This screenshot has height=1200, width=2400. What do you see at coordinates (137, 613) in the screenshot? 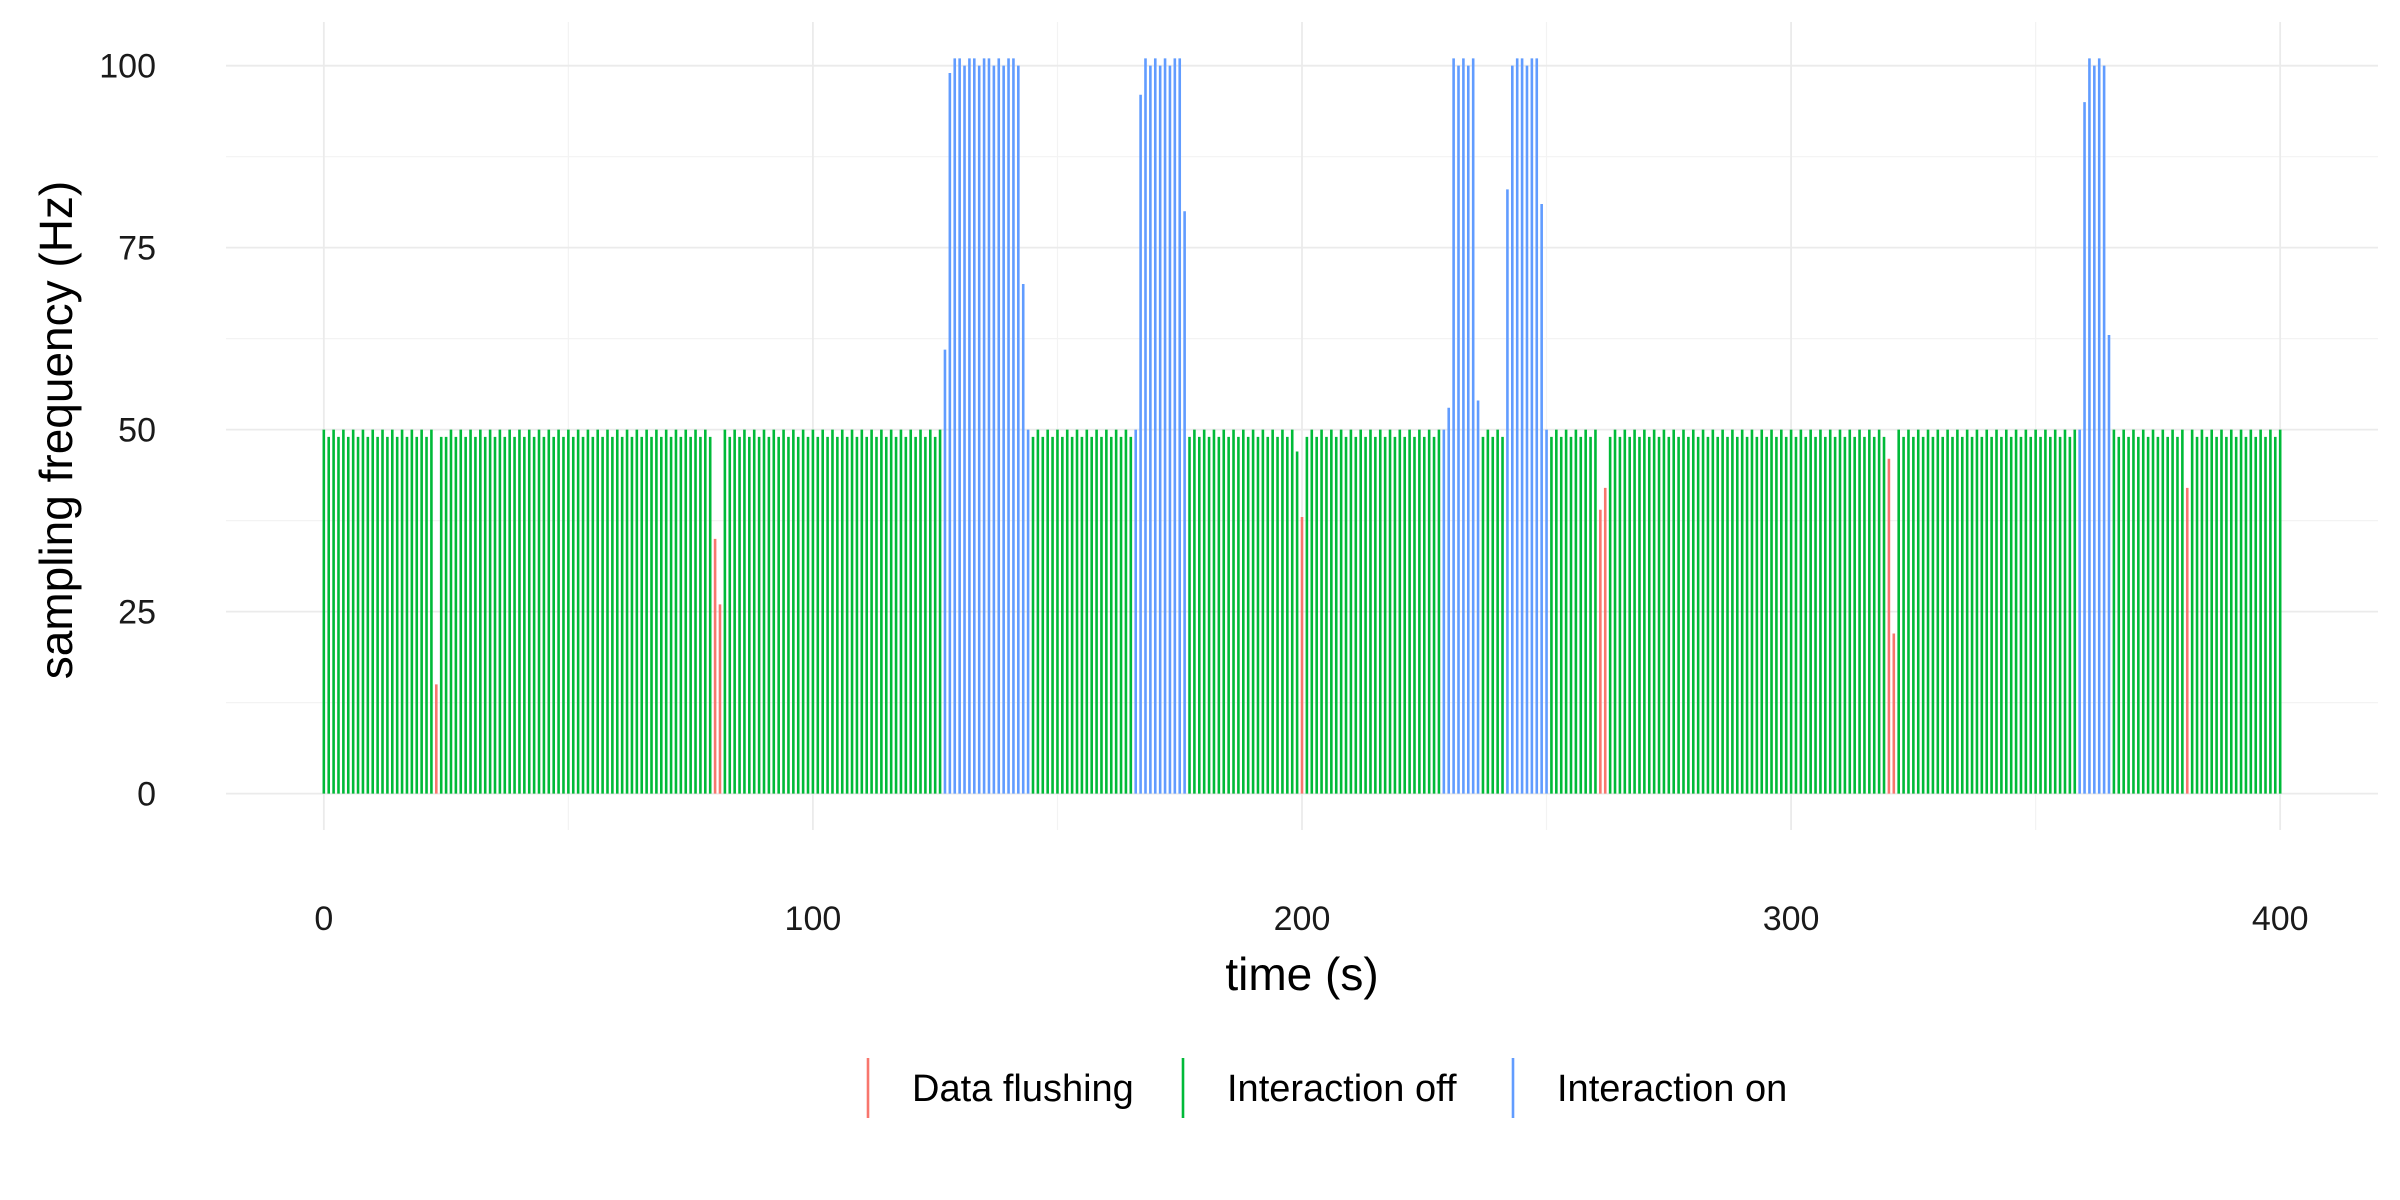
I see `y-tick-label: 25` at bounding box center [137, 613].